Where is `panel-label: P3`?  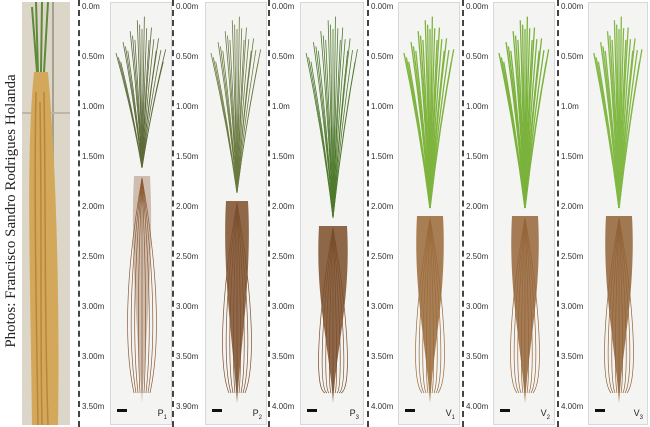
panel-label: P3 is located at coordinates (354, 414).